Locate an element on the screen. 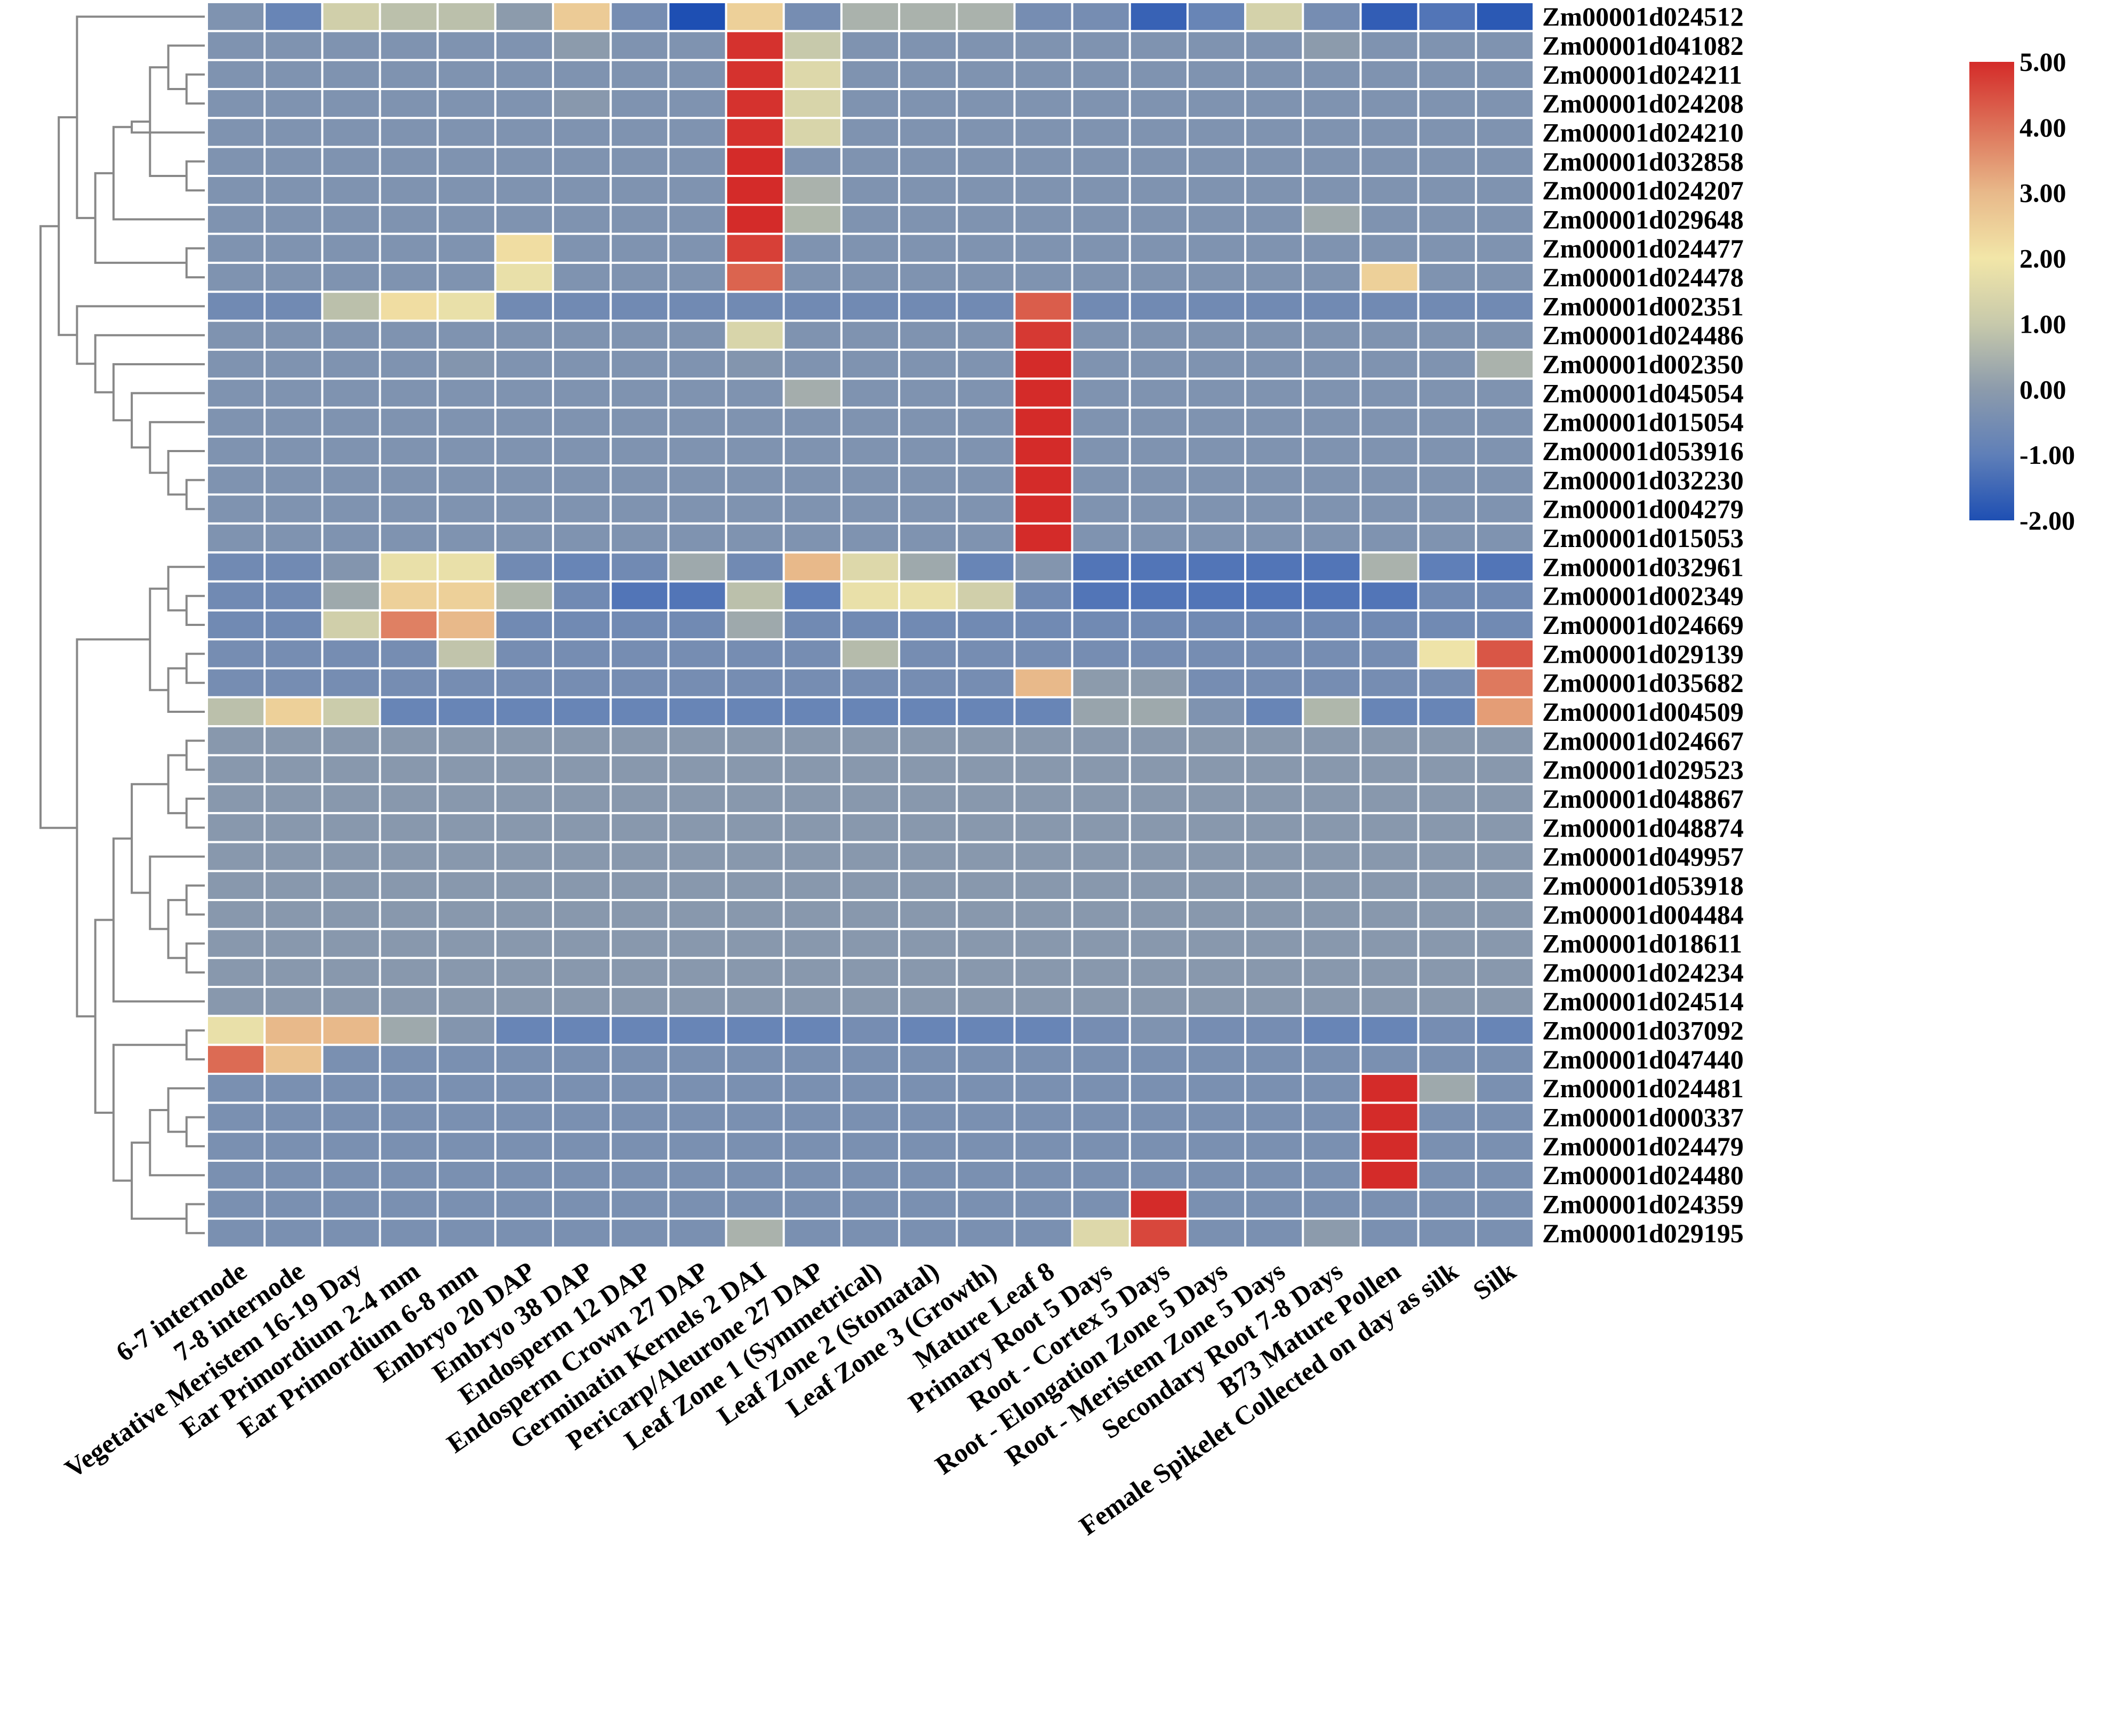  row-label: Zm00001d047440 is located at coordinates (1643, 1059).